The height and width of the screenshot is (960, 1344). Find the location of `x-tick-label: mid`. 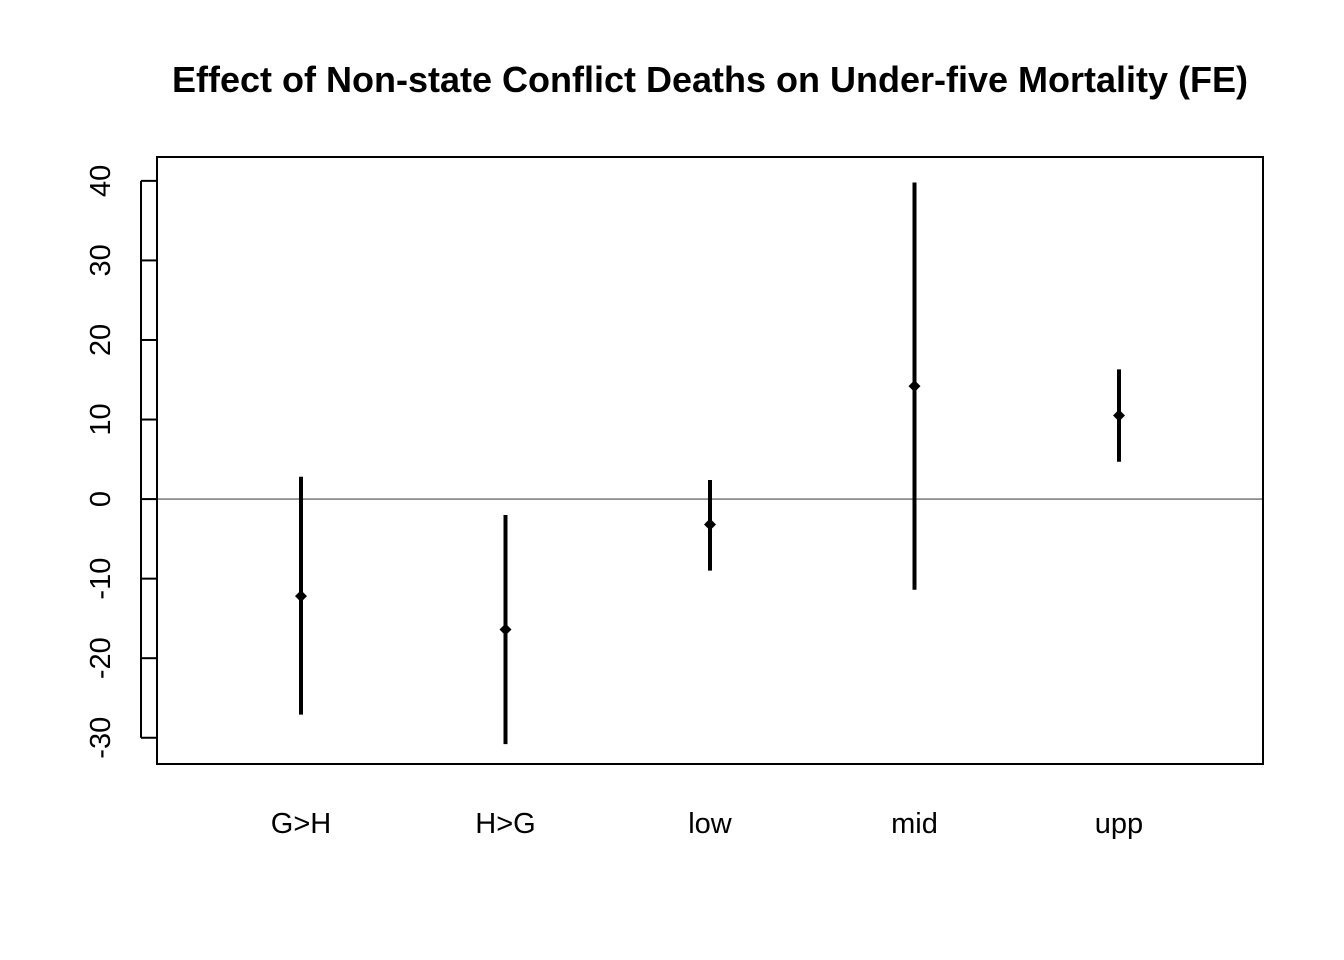

x-tick-label: mid is located at coordinates (914, 824).